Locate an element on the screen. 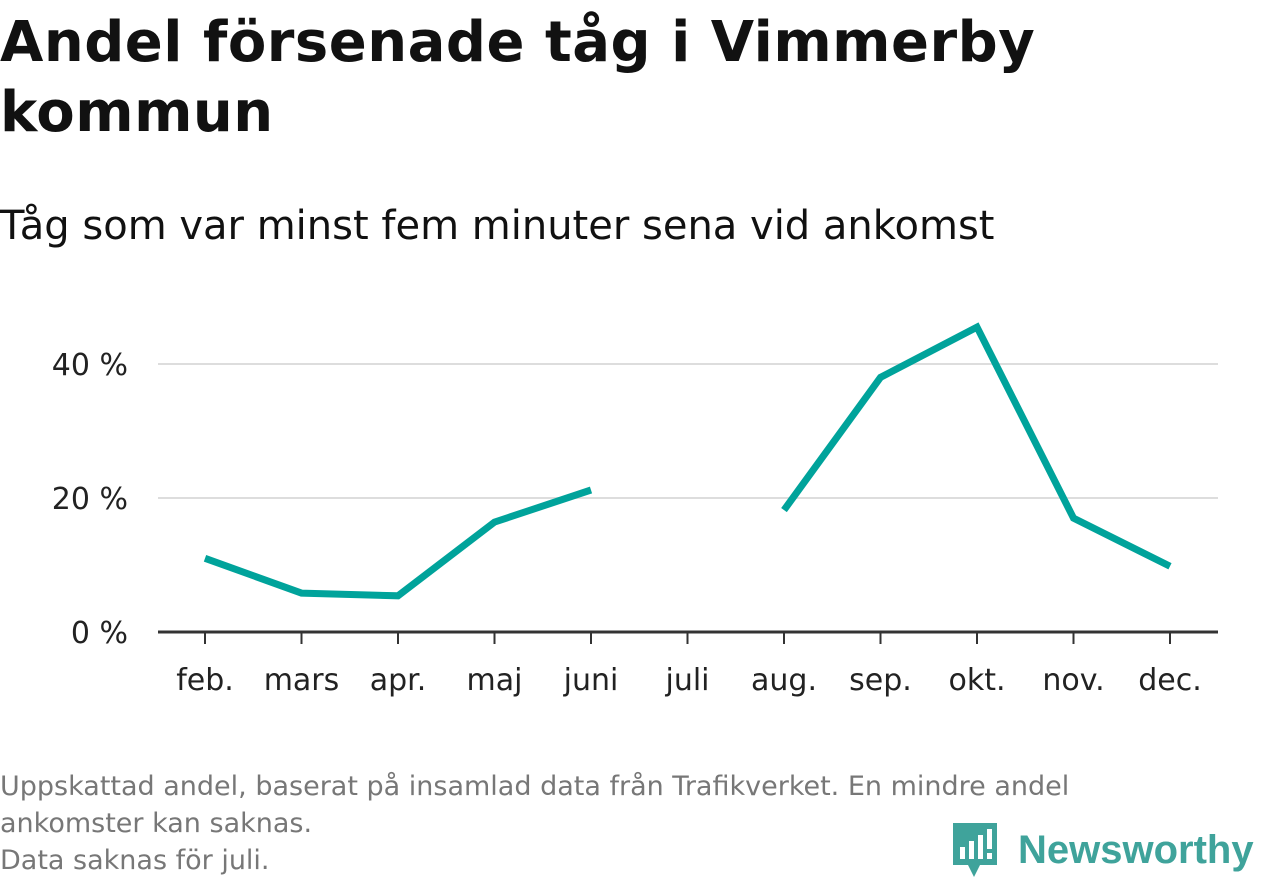 The width and height of the screenshot is (1262, 880). brand-logo: Newsworthy is located at coordinates (1102, 850).